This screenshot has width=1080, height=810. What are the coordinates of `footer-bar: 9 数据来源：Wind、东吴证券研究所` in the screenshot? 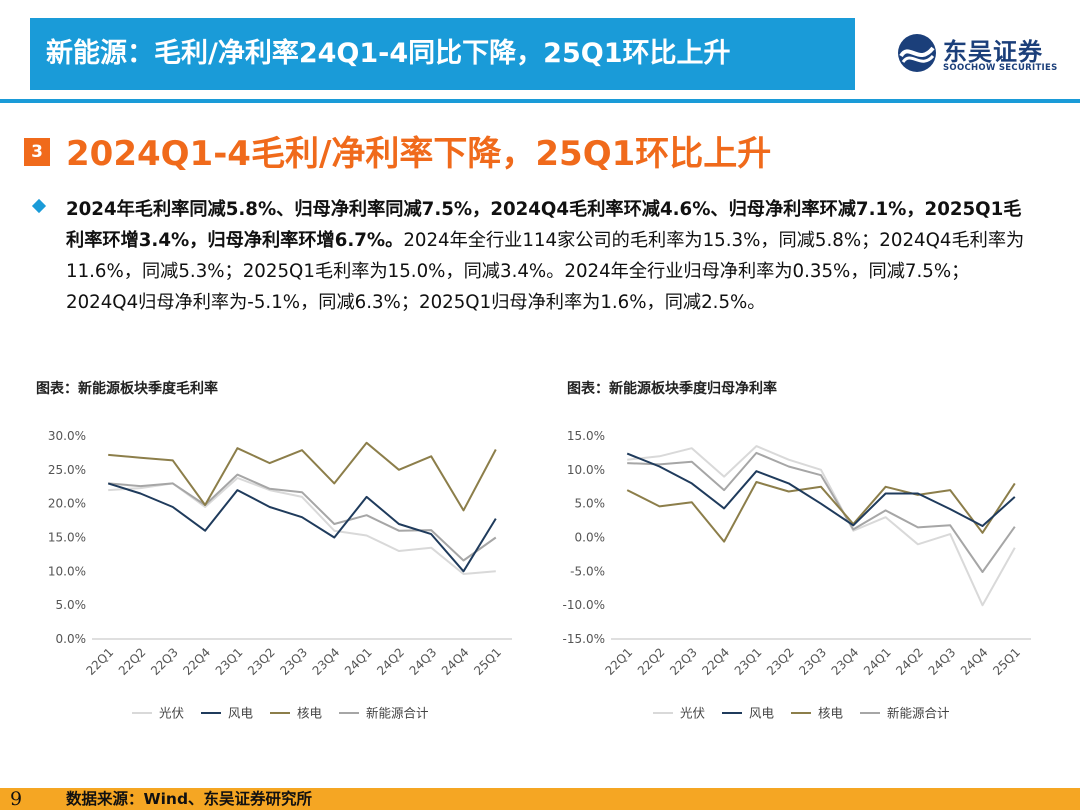 It's located at (540, 799).